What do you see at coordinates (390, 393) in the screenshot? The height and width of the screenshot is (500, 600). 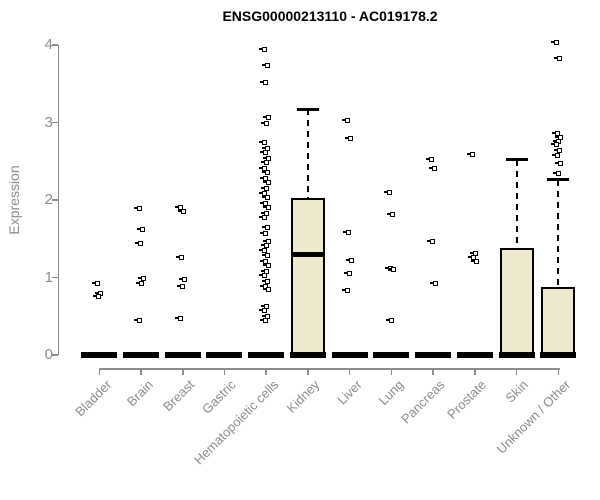 I see `x-tick-label: Lung` at bounding box center [390, 393].